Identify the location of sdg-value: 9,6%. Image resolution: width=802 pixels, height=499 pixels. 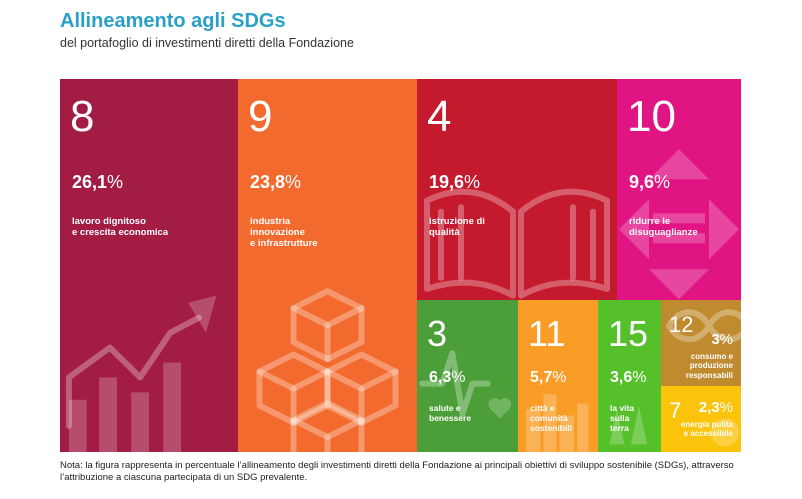
(649, 182).